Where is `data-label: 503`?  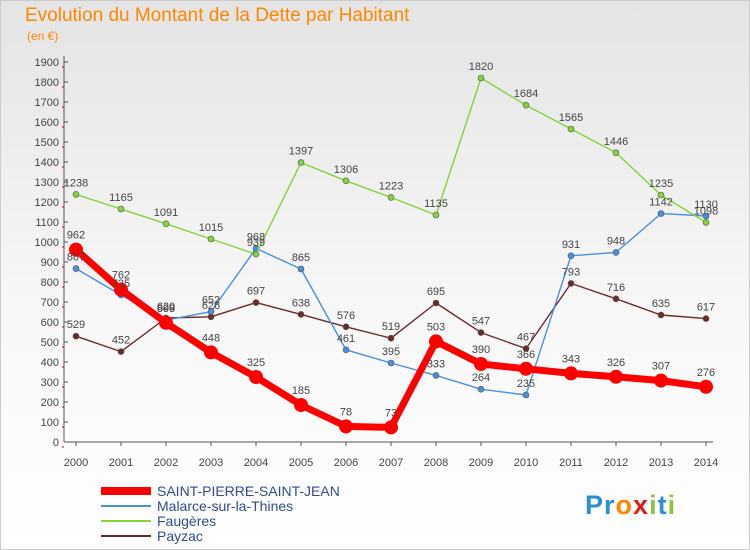
data-label: 503 is located at coordinates (436, 327).